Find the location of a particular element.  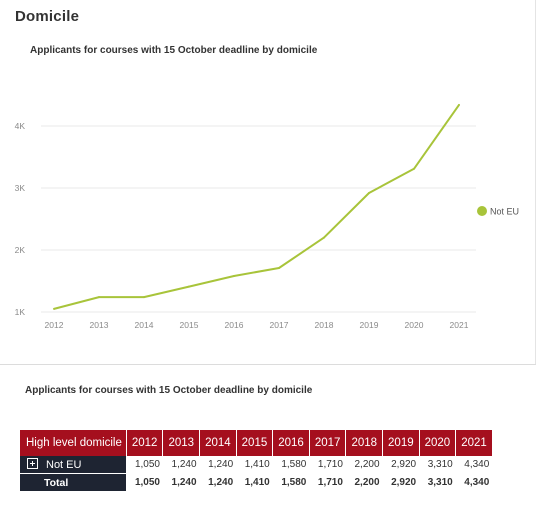

chart-legend: Not EU is located at coordinates (498, 211).